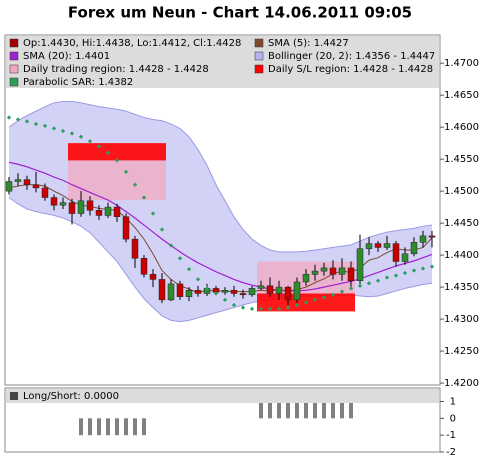 Image resolution: width=480 pixels, height=457 pixels. I want to click on sl-region, so click(117, 152).